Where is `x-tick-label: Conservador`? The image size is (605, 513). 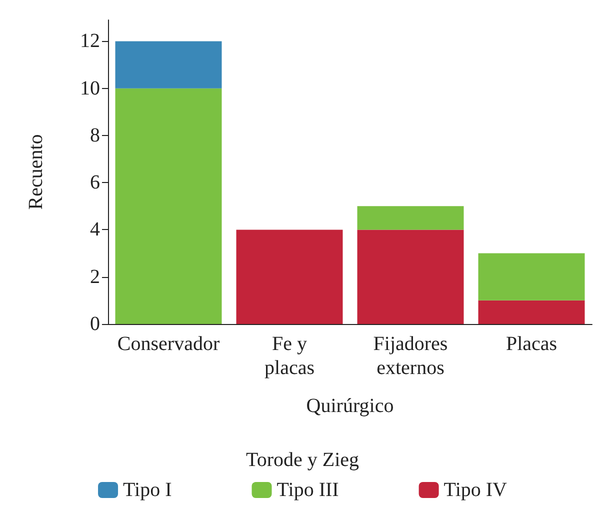
x-tick-label: Conservador is located at coordinates (168, 344).